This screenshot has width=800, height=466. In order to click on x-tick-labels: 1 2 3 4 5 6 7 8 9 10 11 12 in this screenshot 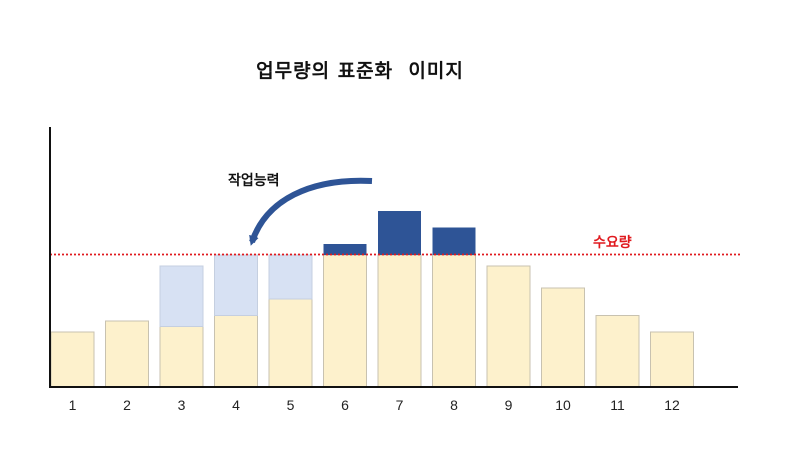, I will do `click(374, 405)`.